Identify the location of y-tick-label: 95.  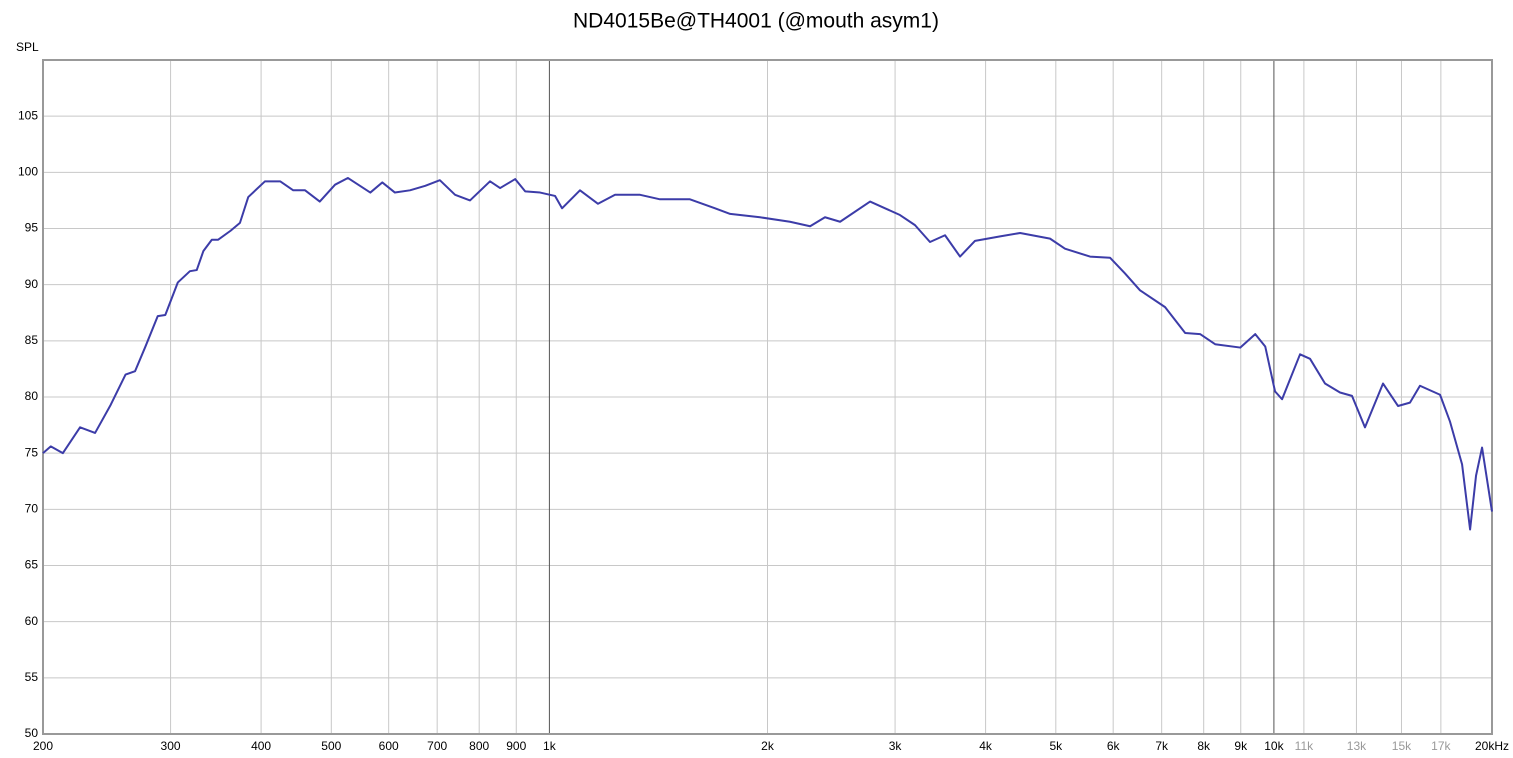
(32, 228).